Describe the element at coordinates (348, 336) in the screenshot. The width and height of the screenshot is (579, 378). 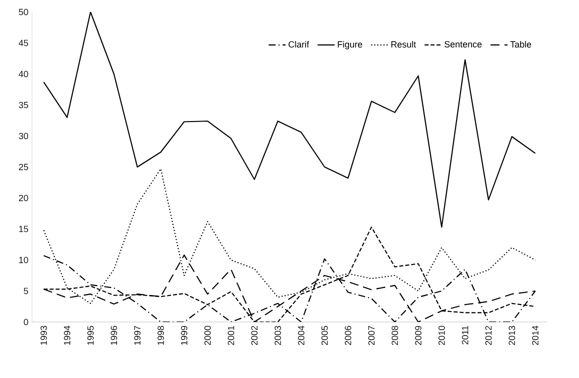
I see `x-tick-label: 2006` at that location.